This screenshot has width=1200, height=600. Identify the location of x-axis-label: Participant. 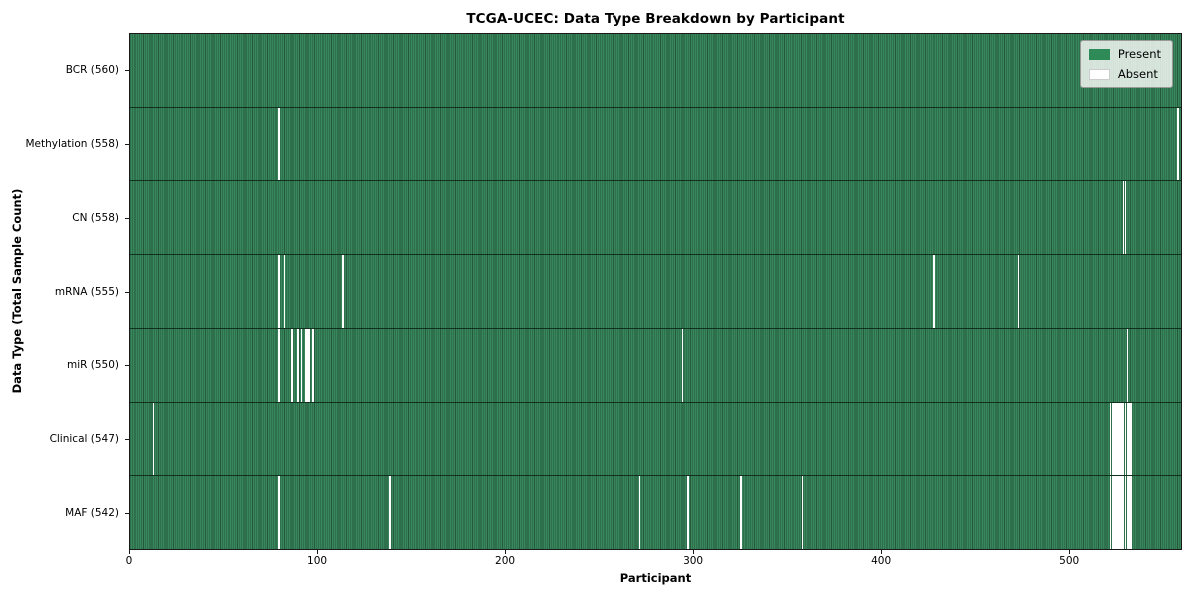
(655, 578).